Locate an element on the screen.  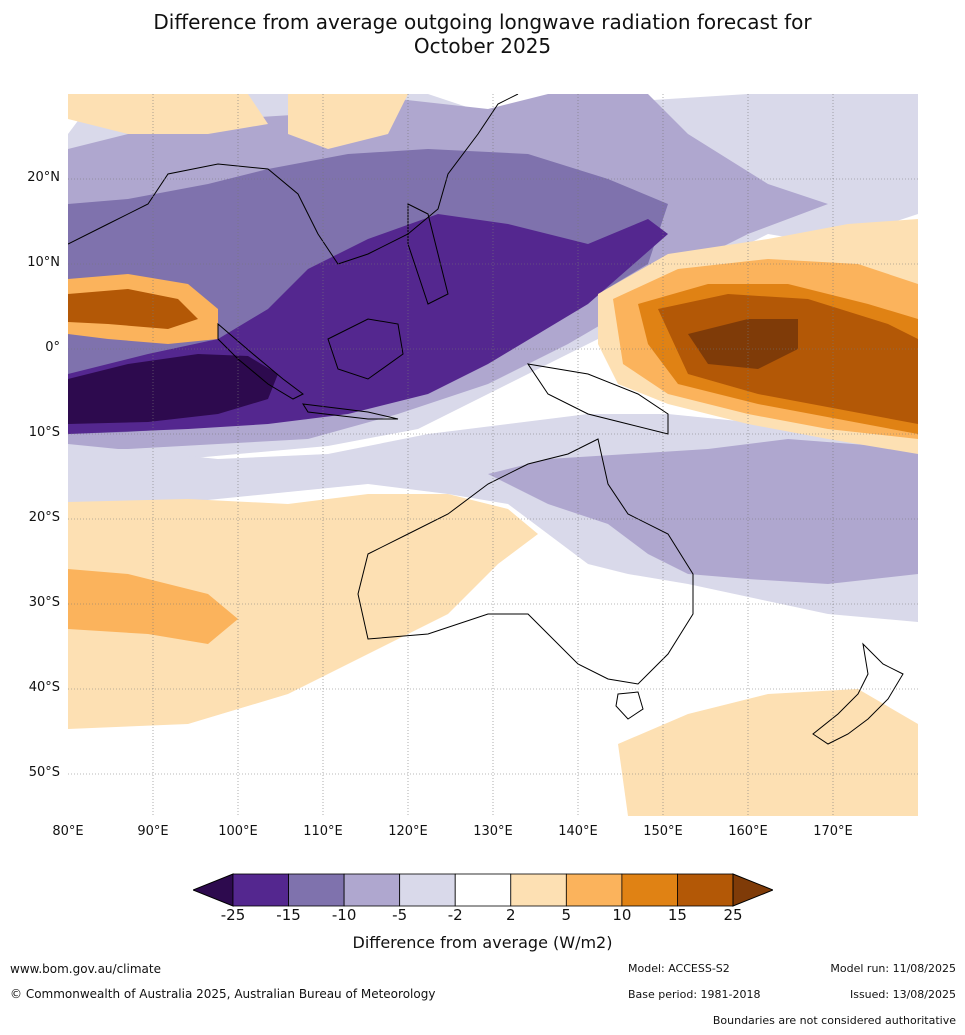
olr-positive-extreme is located at coordinates (743, 344).